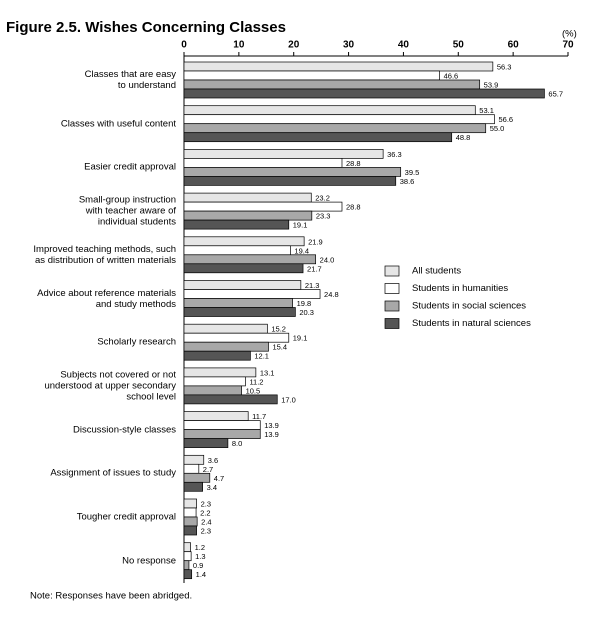 This screenshot has height=624, width=595. What do you see at coordinates (237, 443) in the screenshot?
I see `value-label: 8.0` at bounding box center [237, 443].